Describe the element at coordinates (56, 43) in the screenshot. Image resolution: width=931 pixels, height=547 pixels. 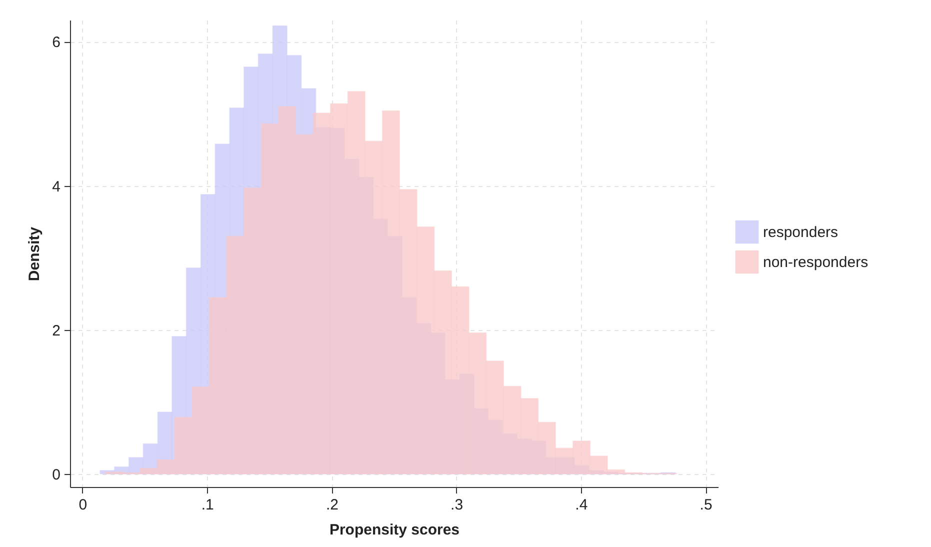
I see `y-tick-label: 6` at that location.